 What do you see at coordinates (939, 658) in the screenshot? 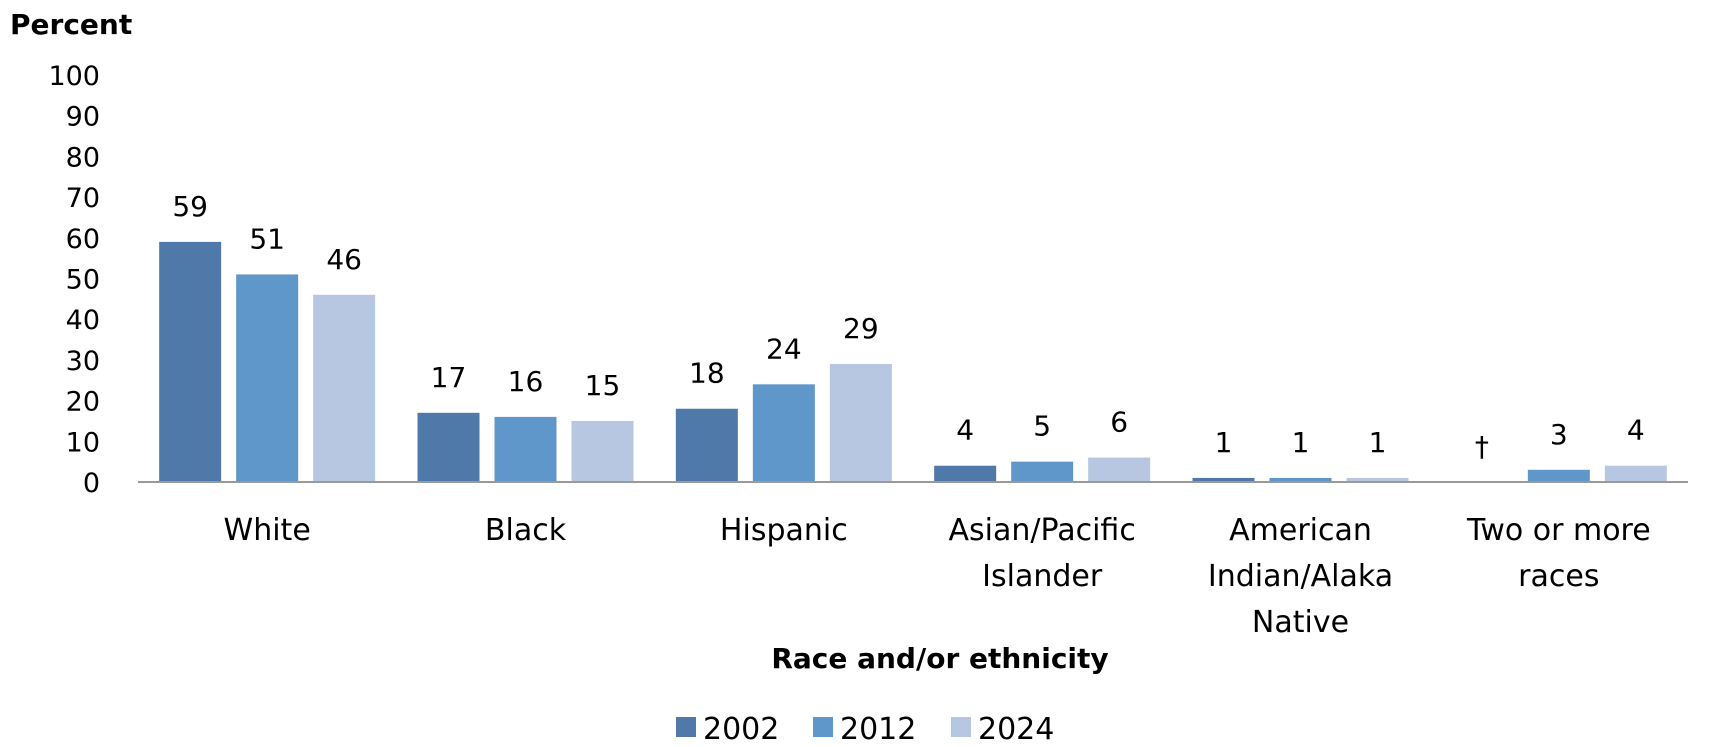
I see `x-axis-title: Race and/or ethnicity` at bounding box center [939, 658].